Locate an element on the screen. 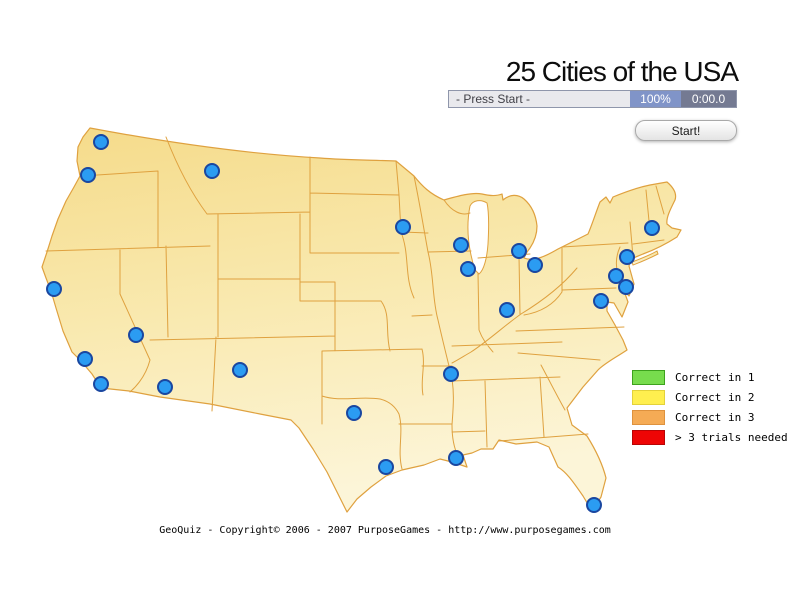  status-message: - Press Start - is located at coordinates (539, 99).